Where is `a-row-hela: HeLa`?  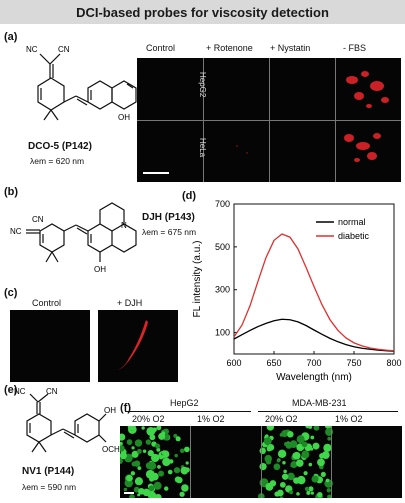
a-row-hela: HeLa is located at coordinates (202, 148).